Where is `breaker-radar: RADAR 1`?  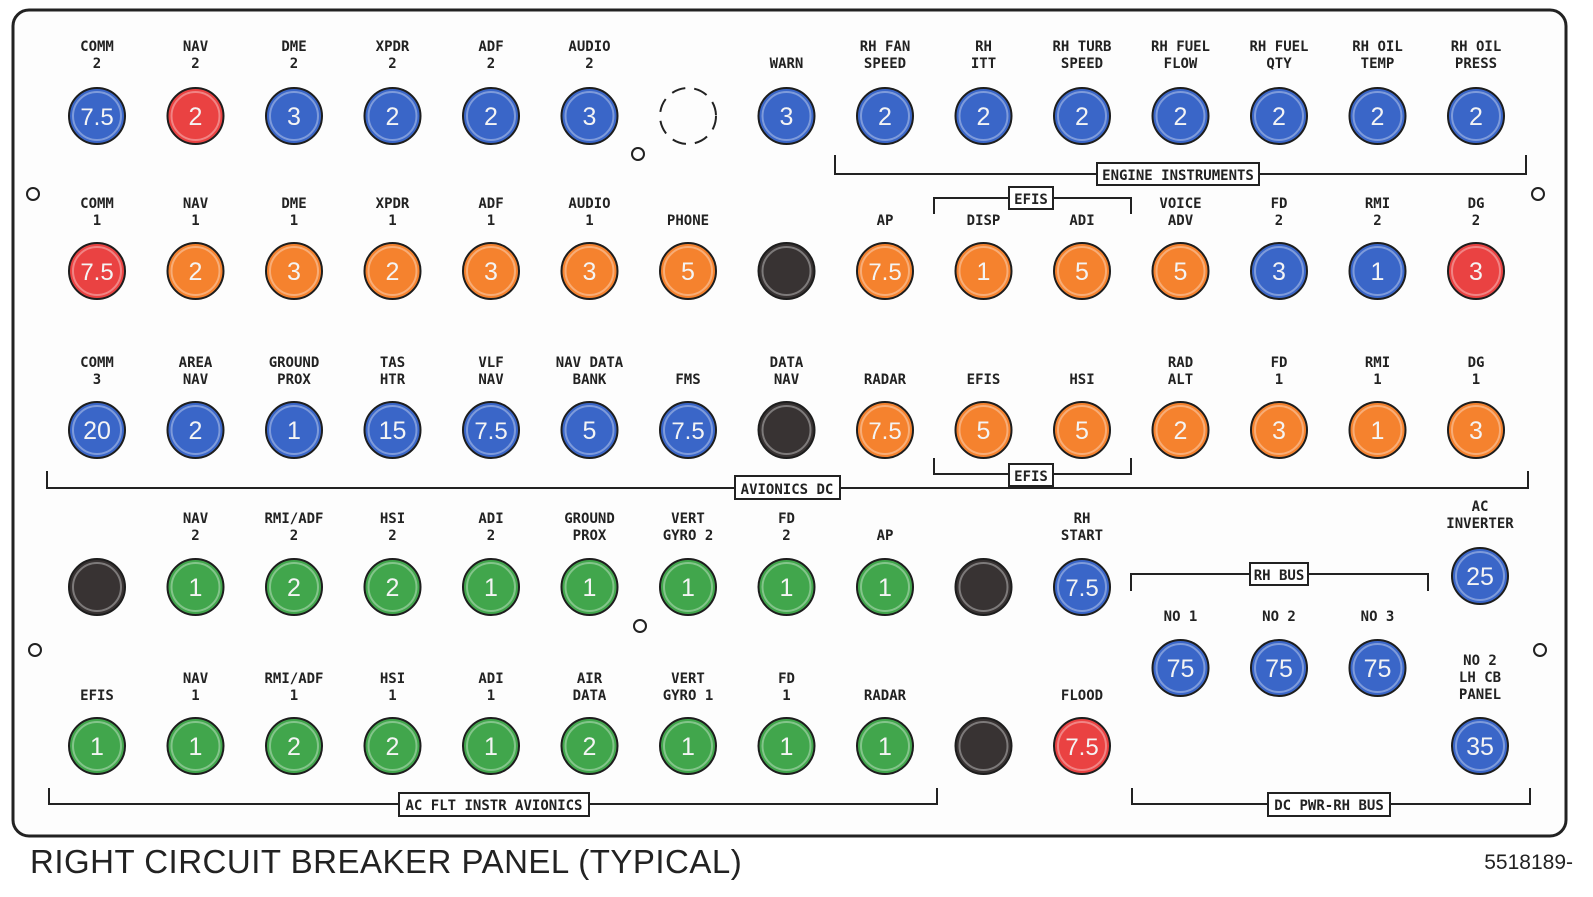 breaker-radar: RADAR 1 is located at coordinates (885, 731).